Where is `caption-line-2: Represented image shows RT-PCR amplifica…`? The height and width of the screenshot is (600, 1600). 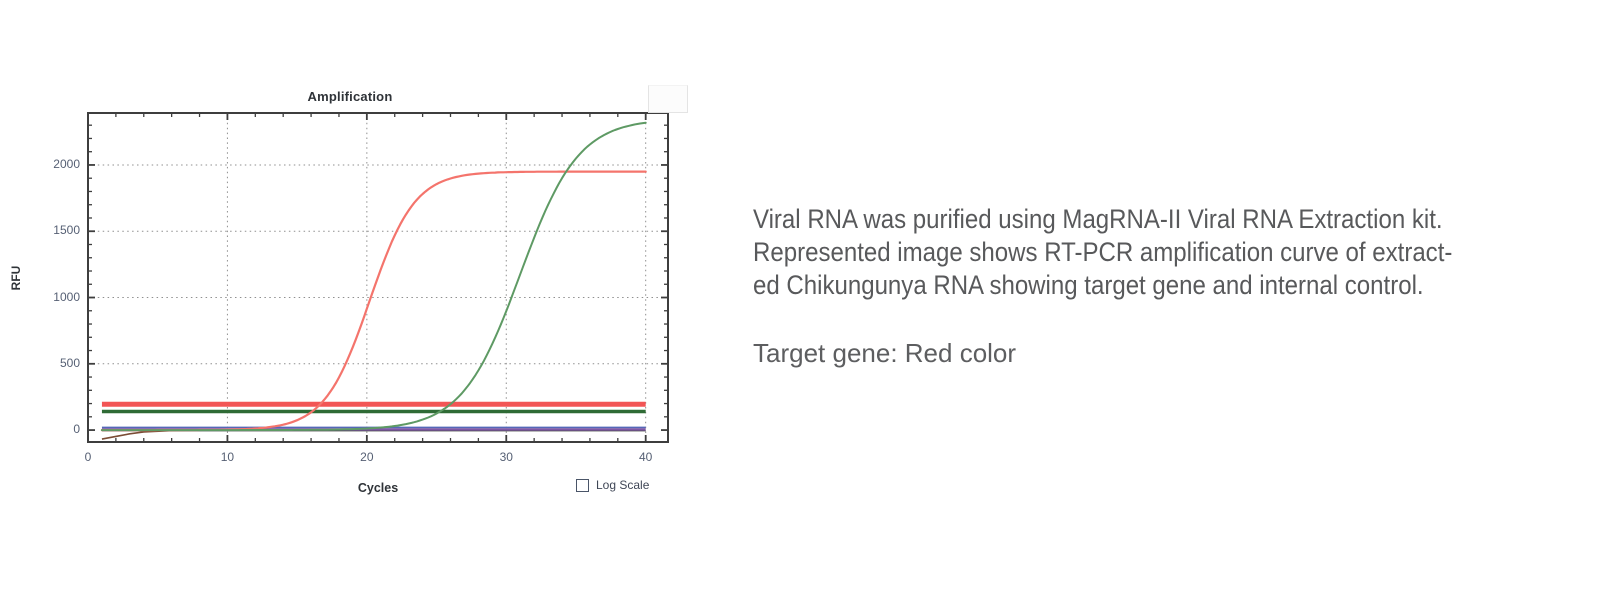 caption-line-2: Represented image shows RT-PCR amplifica… is located at coordinates (1103, 252).